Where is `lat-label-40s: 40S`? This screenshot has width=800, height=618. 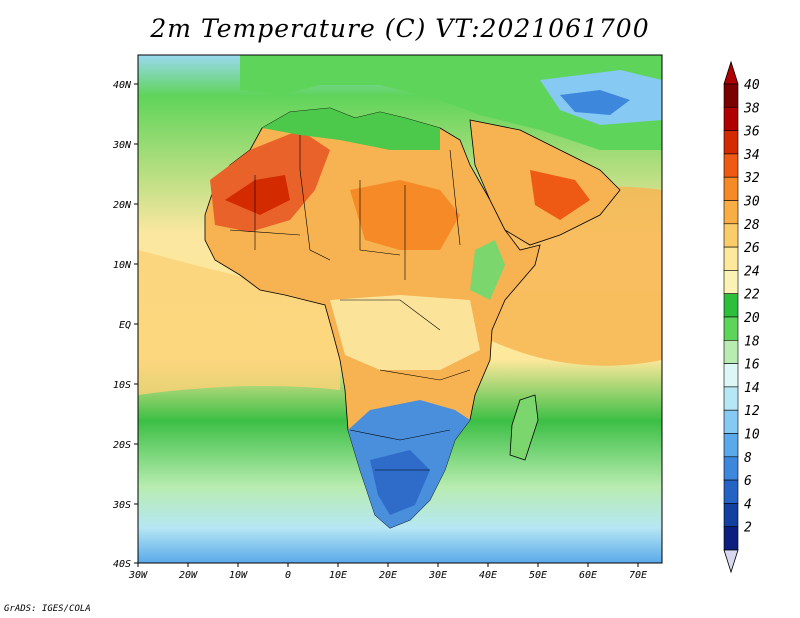 lat-label-40s: 40S is located at coordinates (122, 564).